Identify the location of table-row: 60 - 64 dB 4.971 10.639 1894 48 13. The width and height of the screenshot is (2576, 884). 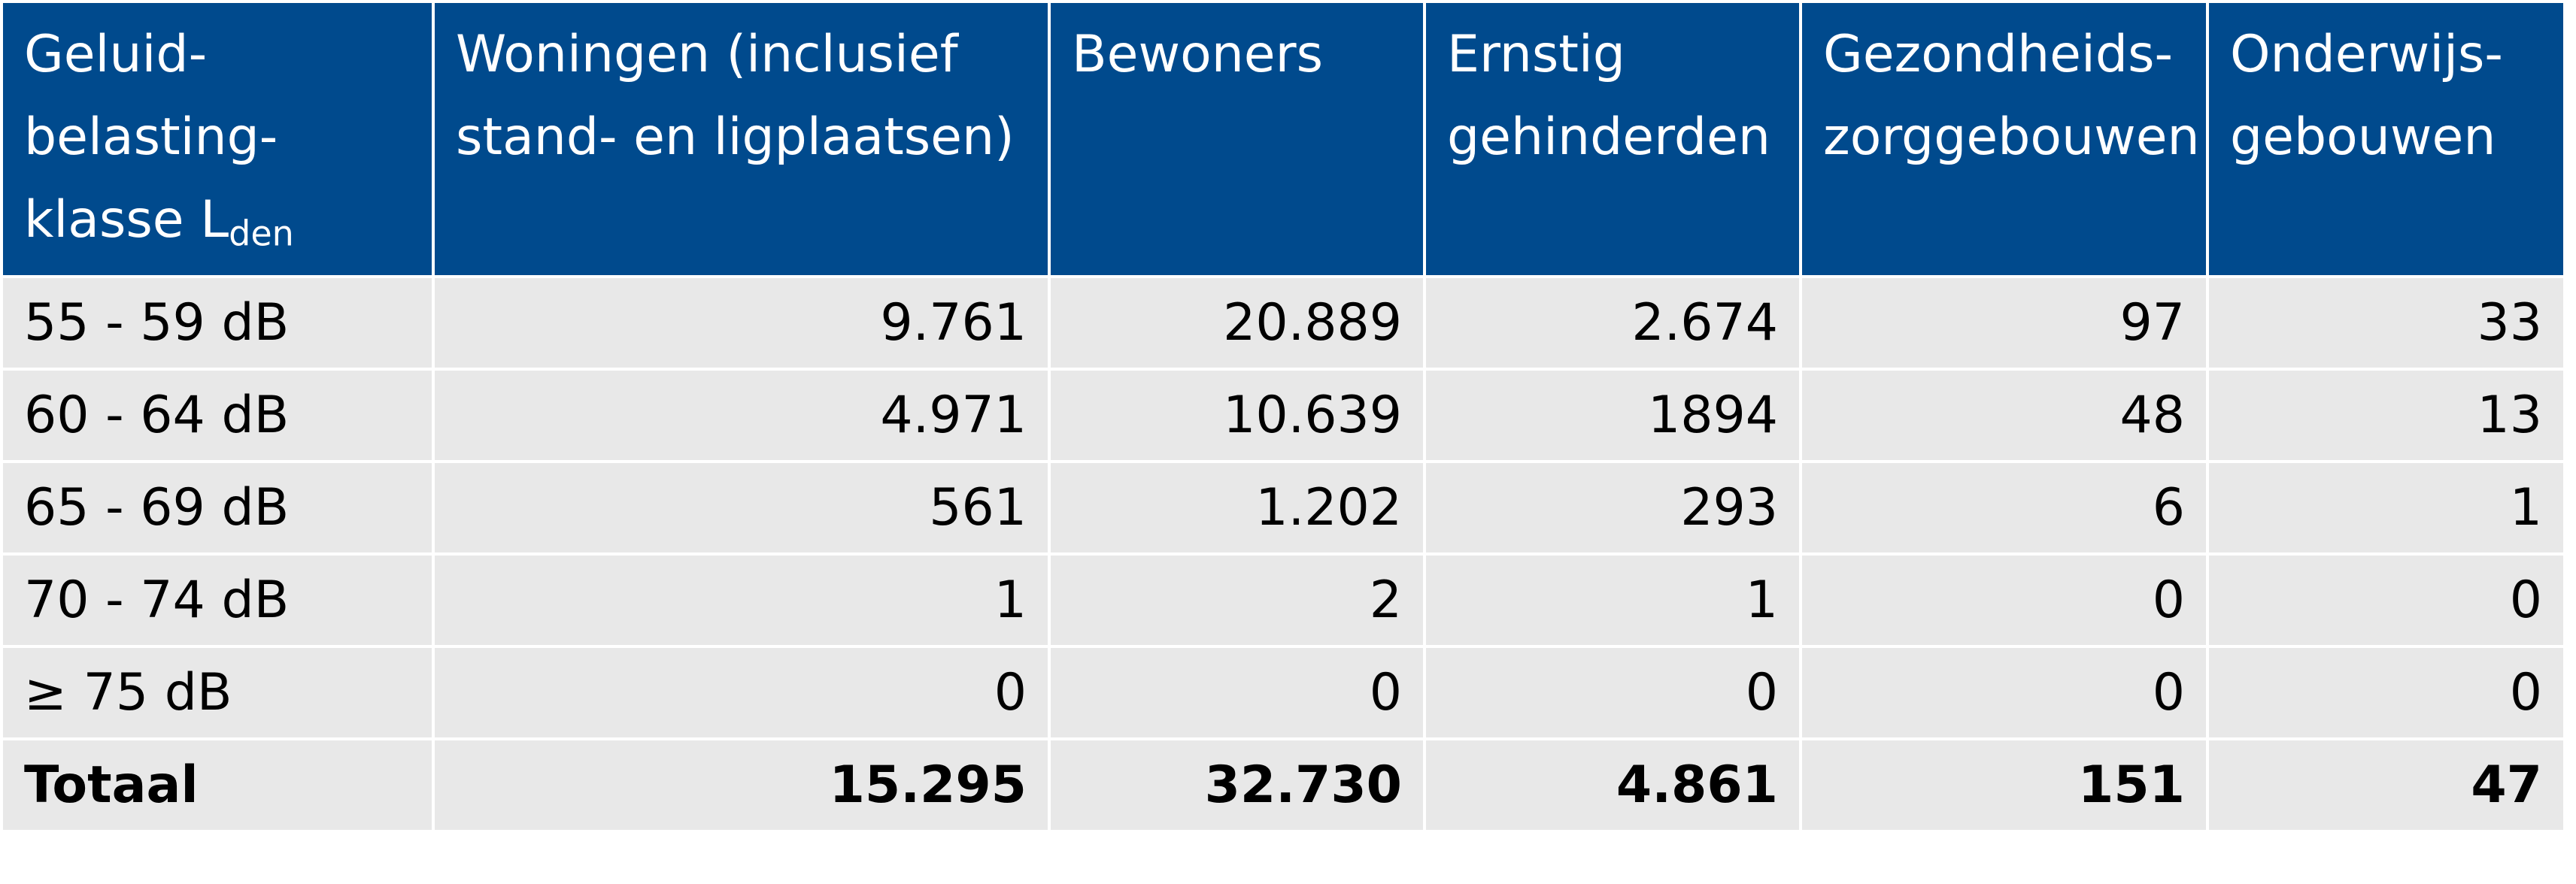
(1283, 415).